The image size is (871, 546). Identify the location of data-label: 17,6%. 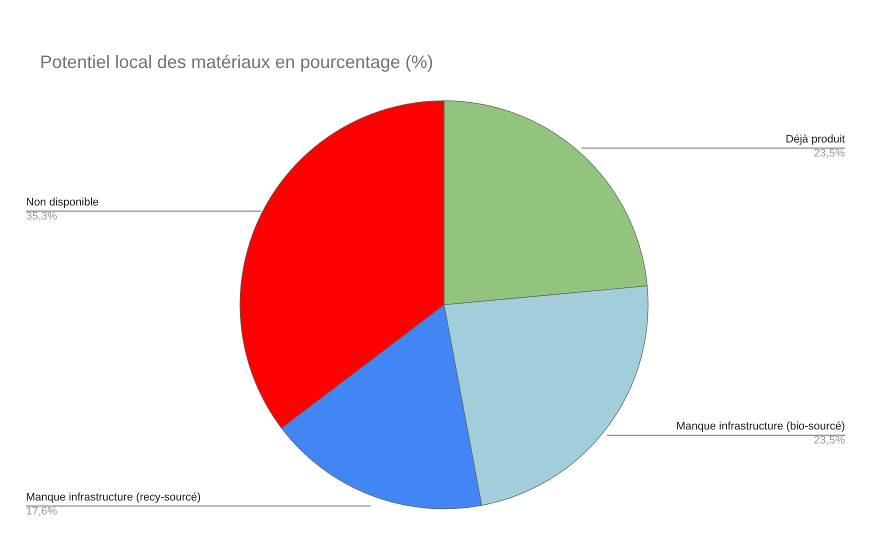
(42, 512).